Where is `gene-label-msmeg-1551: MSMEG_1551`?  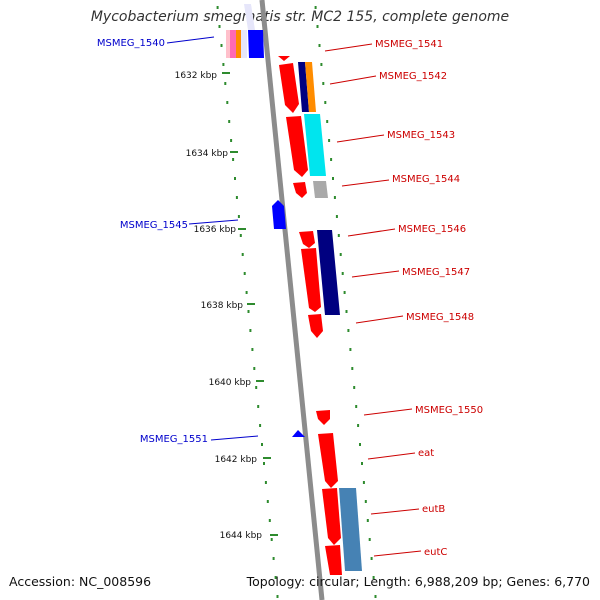 gene-label-msmeg-1551: MSMEG_1551 is located at coordinates (174, 439).